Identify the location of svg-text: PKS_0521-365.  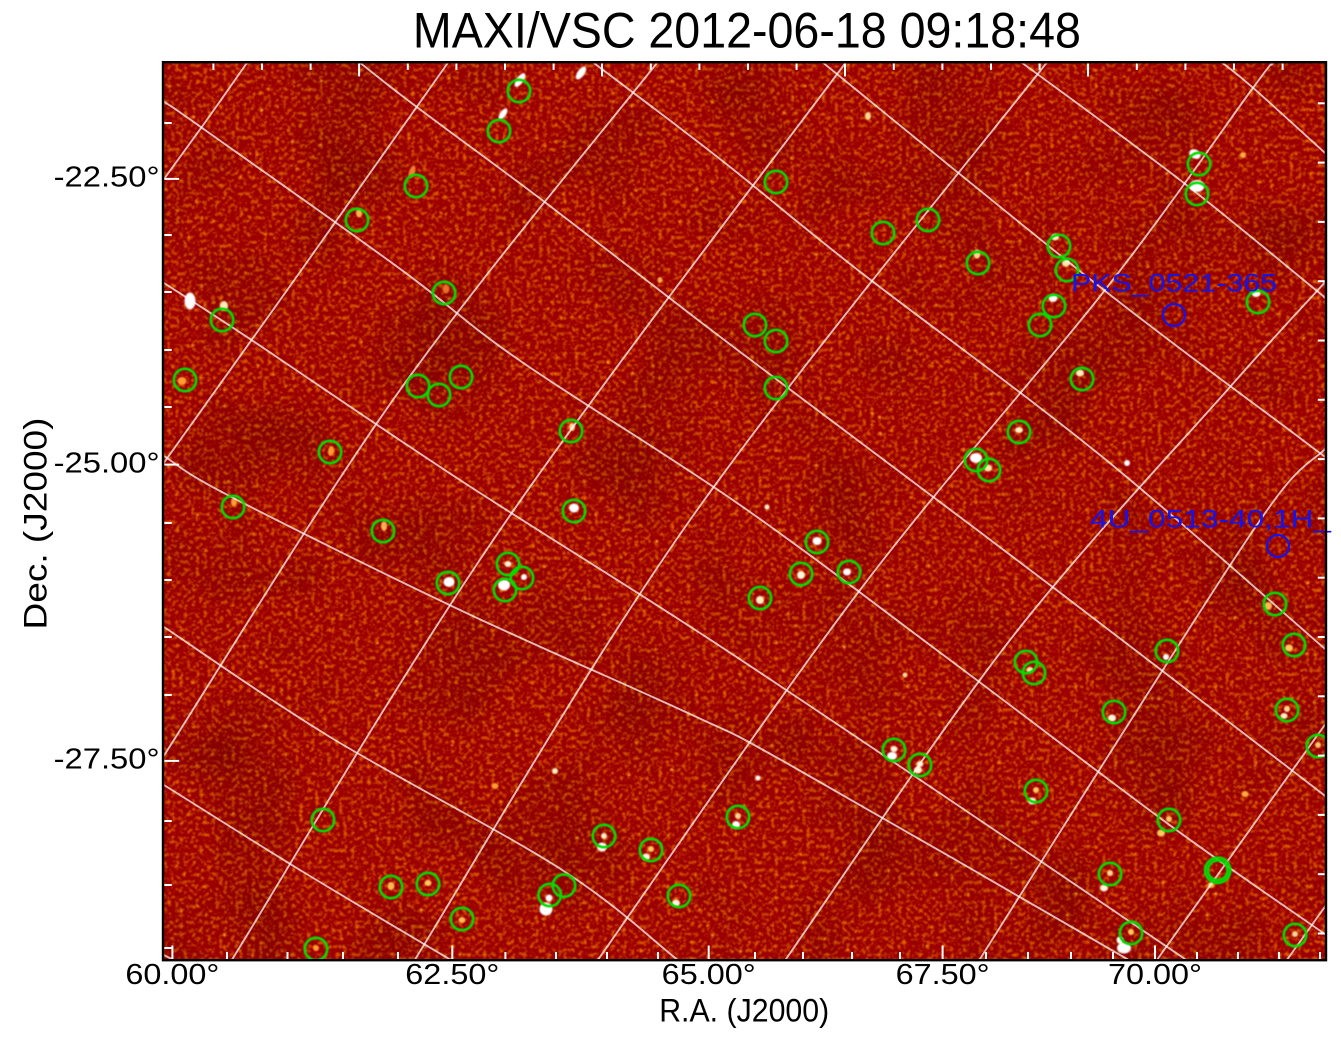
(1174, 284).